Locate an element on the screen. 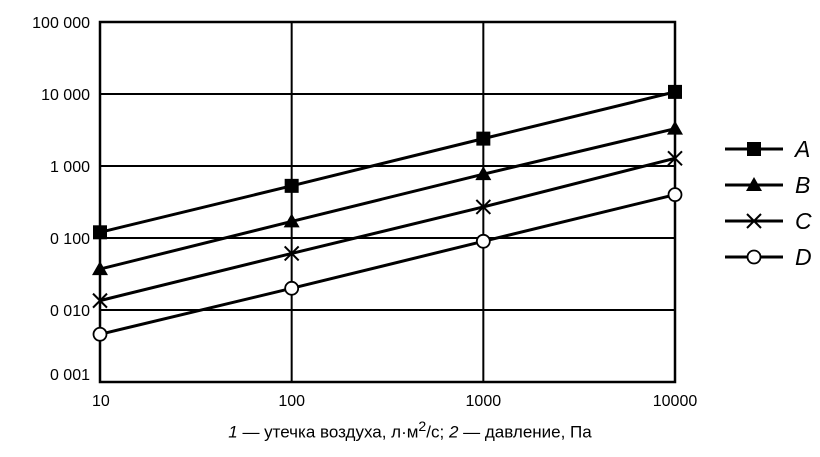  x-tick-label: 1000 is located at coordinates (484, 401).